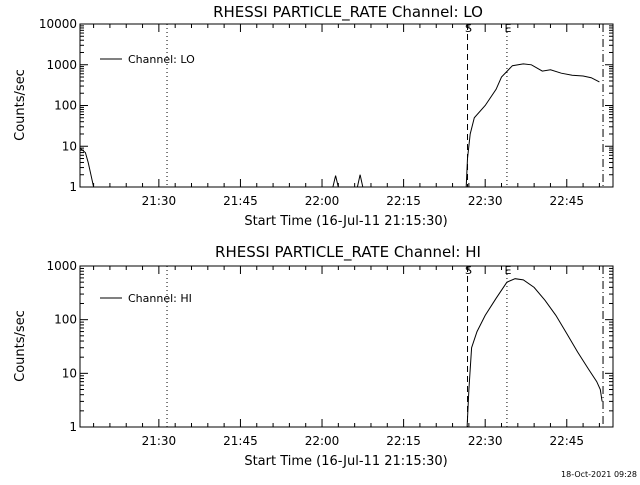 Image resolution: width=640 pixels, height=485 pixels. Describe the element at coordinates (160, 298) in the screenshot. I see `panel-hi-legend-label: Channel: HI` at that location.